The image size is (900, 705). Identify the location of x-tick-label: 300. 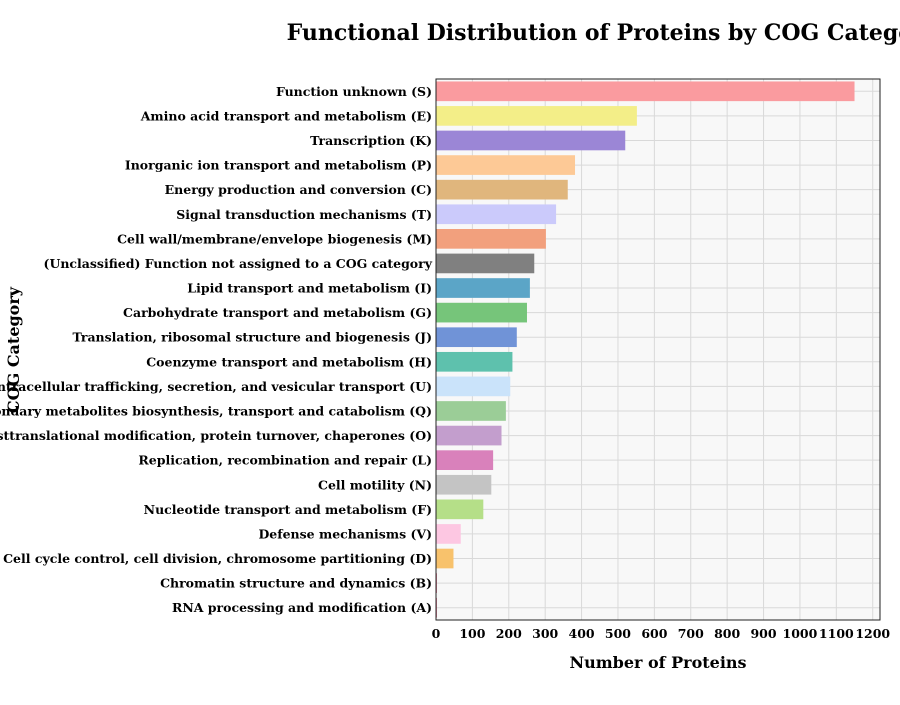
(545, 633).